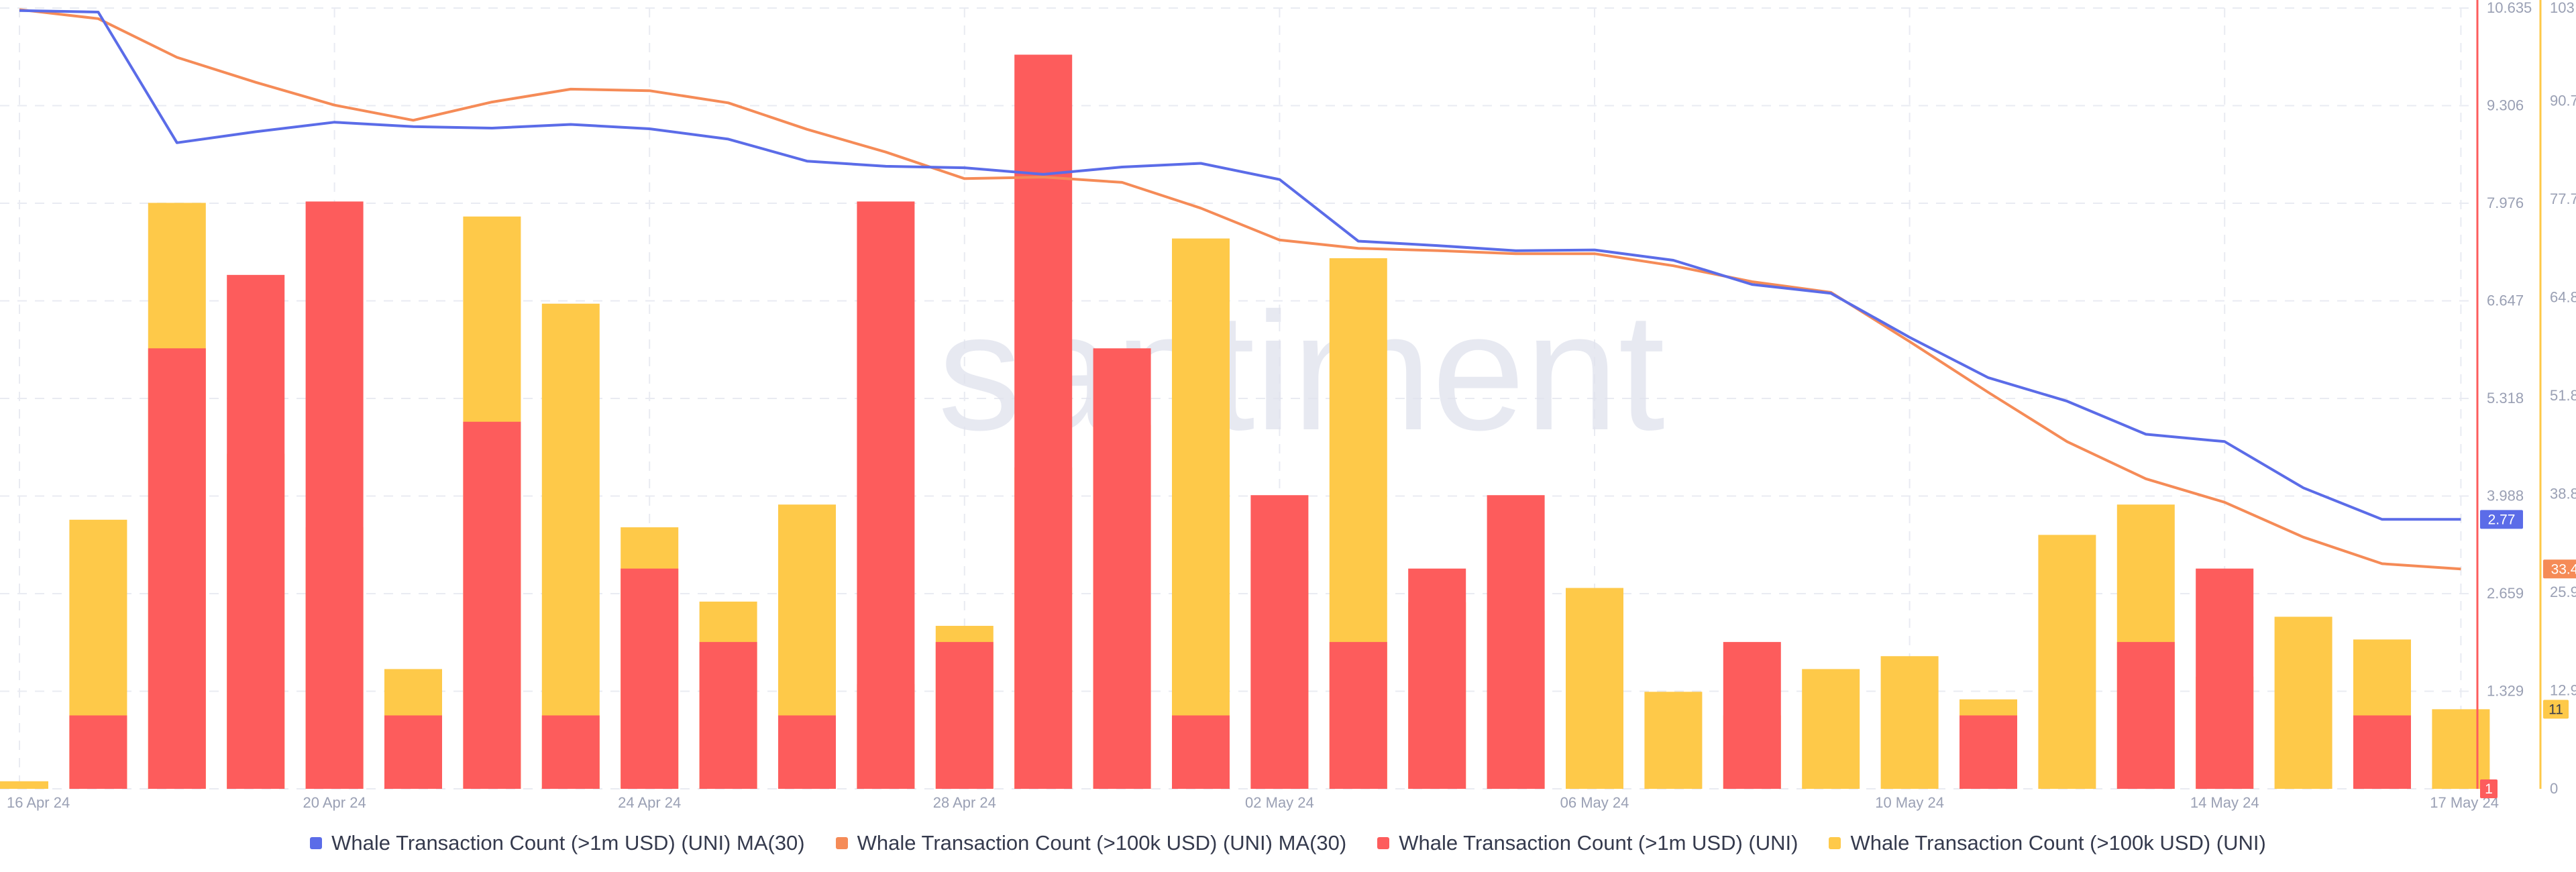 The width and height of the screenshot is (2576, 872). What do you see at coordinates (2563, 100) in the screenshot?
I see `y-right-tick-label: 90.761` at bounding box center [2563, 100].